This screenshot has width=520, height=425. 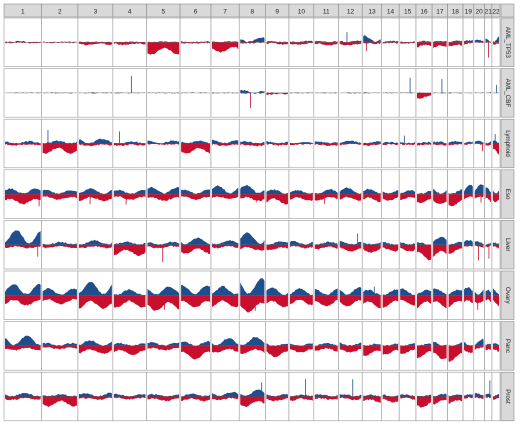 I want to click on panel-label: Prost, so click(x=507, y=396).